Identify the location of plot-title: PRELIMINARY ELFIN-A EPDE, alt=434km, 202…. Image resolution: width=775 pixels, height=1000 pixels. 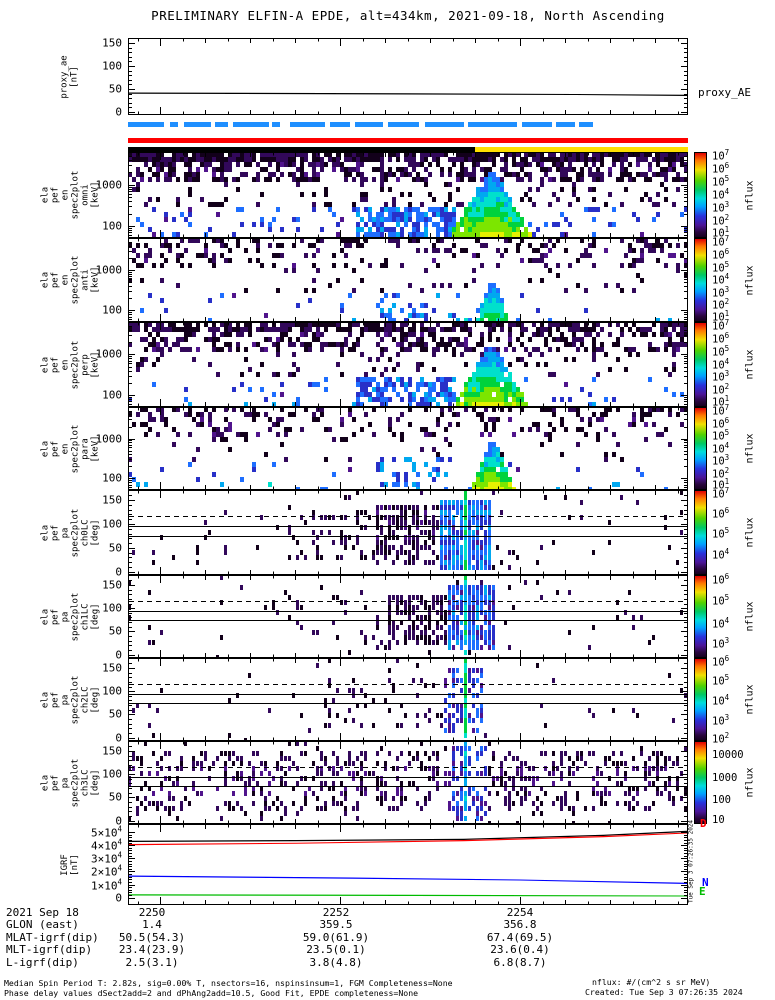
(408, 15).